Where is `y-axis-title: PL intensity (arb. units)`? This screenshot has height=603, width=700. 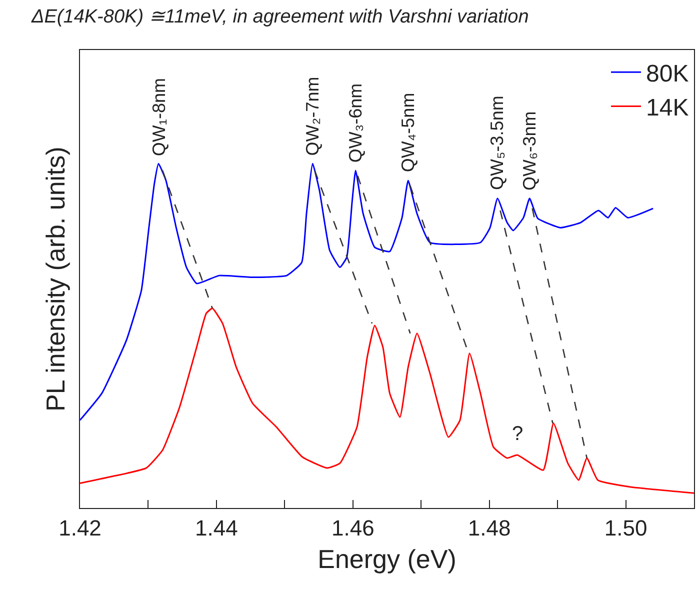
y-axis-title: PL intensity (arb. units) is located at coordinates (55, 279).